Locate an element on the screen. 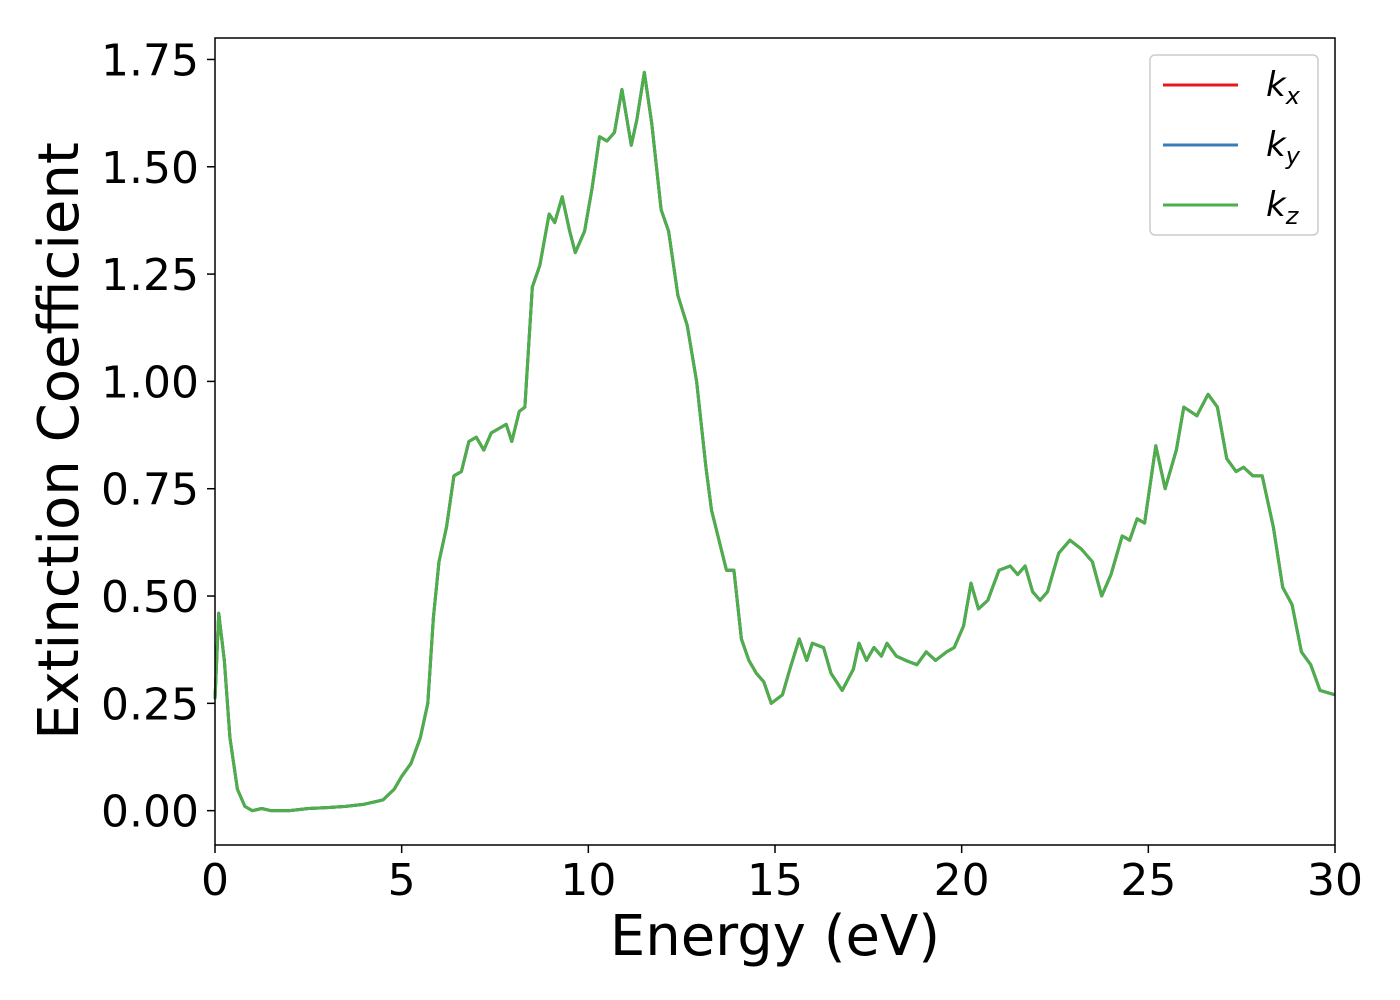 The width and height of the screenshot is (1400, 1000). y-tick-label: 0.25 is located at coordinates (150, 704).